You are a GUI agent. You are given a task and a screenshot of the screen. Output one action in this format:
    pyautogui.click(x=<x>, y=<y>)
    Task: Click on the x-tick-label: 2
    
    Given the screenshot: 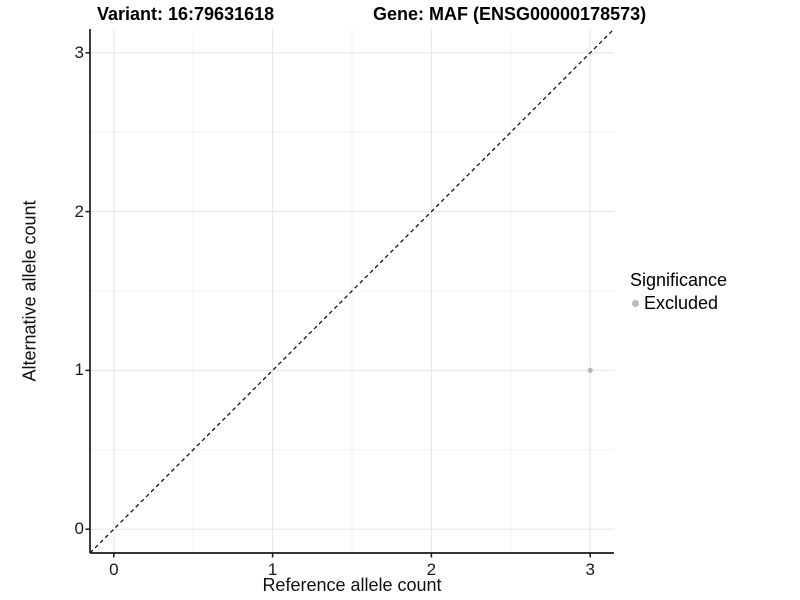 What is the action you would take?
    pyautogui.click(x=431, y=569)
    